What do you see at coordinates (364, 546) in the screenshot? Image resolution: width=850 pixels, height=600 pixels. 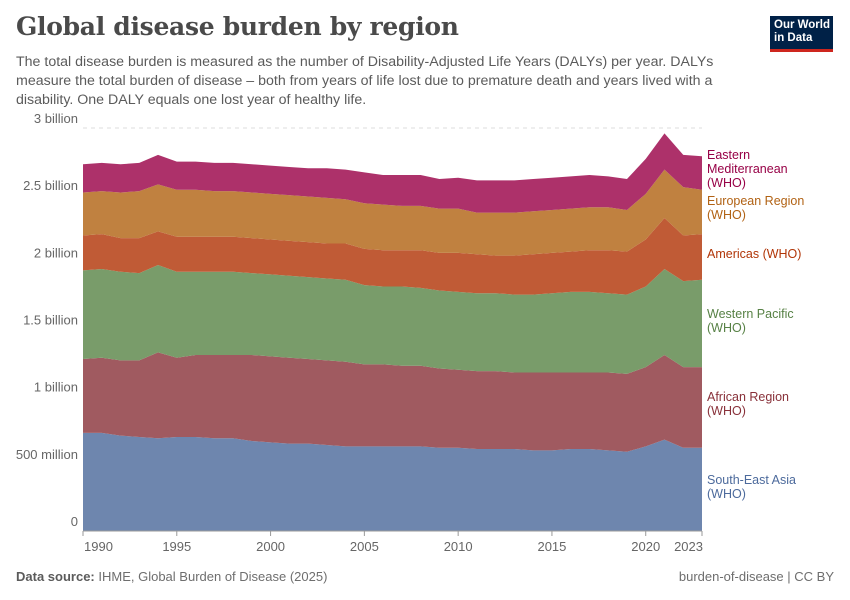 I see `x-tick-label: 2005` at bounding box center [364, 546].